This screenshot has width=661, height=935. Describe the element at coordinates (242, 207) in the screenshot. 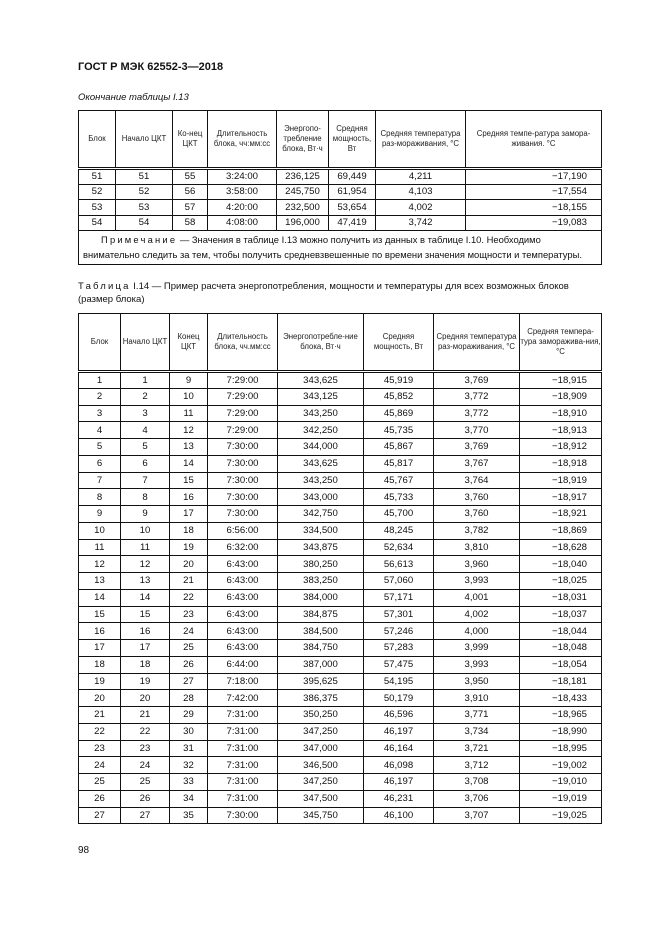

I see `table-cell: 4:20:00` at that location.